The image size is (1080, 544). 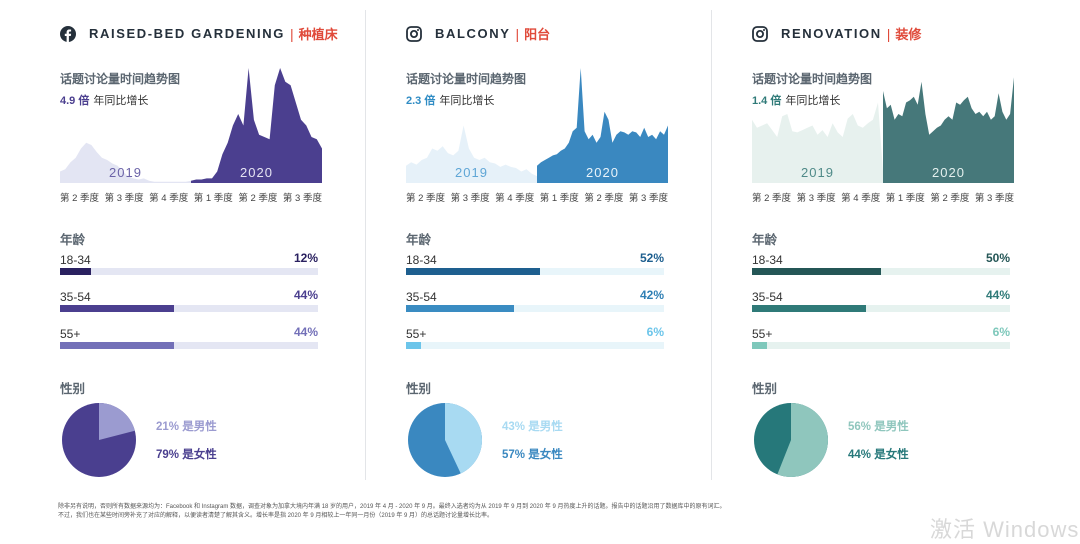 I want to click on yoy-growth: 4.9 倍年同比增长, so click(x=104, y=100).